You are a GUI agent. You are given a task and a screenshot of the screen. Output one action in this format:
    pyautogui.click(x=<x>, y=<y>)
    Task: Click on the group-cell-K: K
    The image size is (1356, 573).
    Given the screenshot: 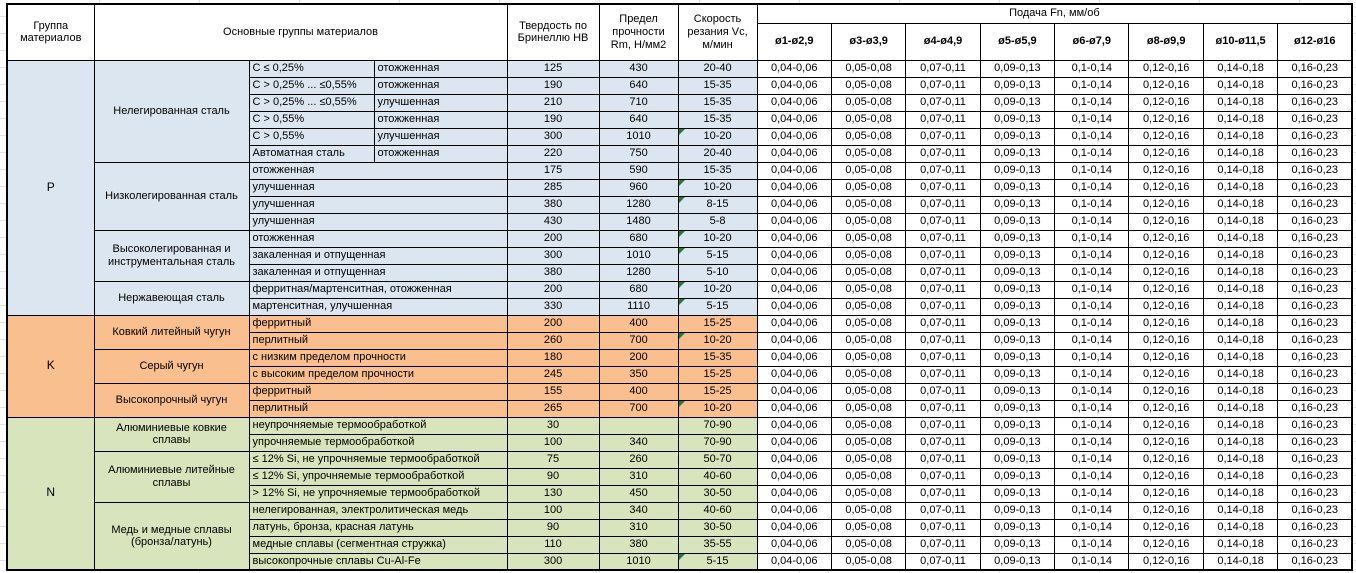 What is the action you would take?
    pyautogui.click(x=50, y=366)
    